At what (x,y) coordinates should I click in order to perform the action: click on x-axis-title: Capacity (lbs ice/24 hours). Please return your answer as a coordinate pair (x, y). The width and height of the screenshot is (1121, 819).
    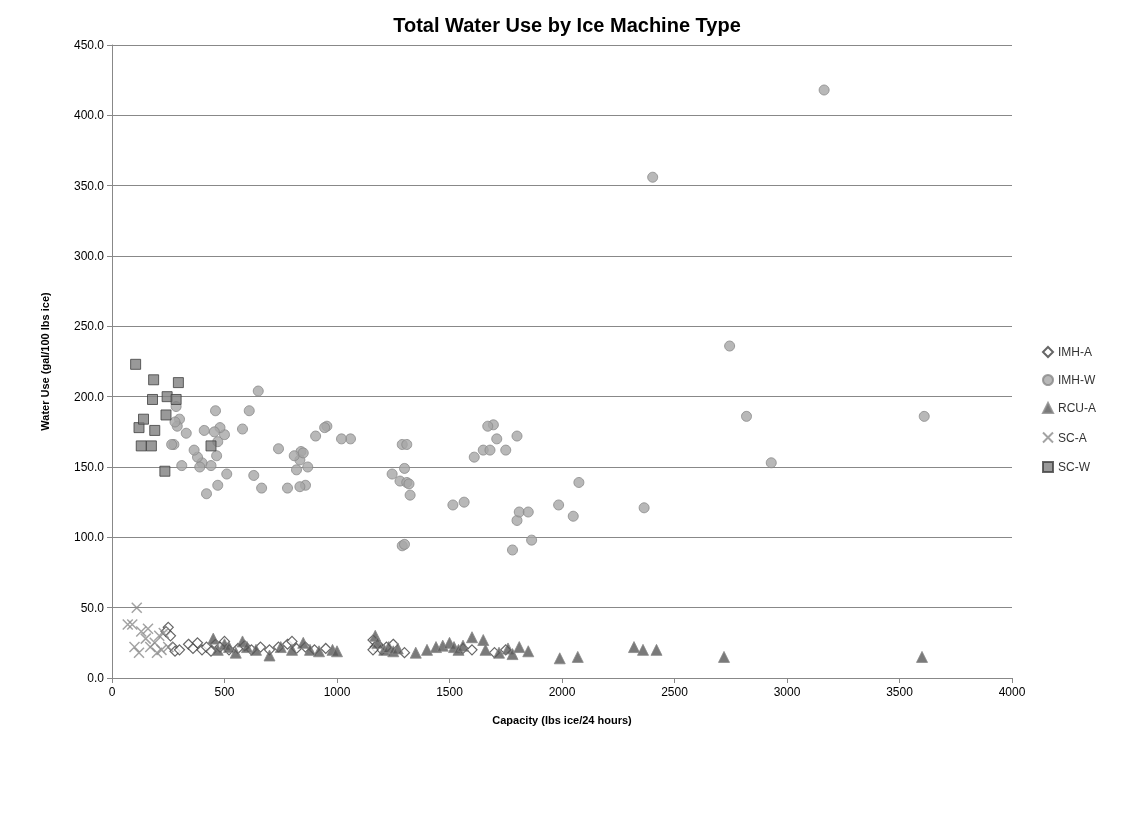
    Looking at the image, I should click on (562, 719).